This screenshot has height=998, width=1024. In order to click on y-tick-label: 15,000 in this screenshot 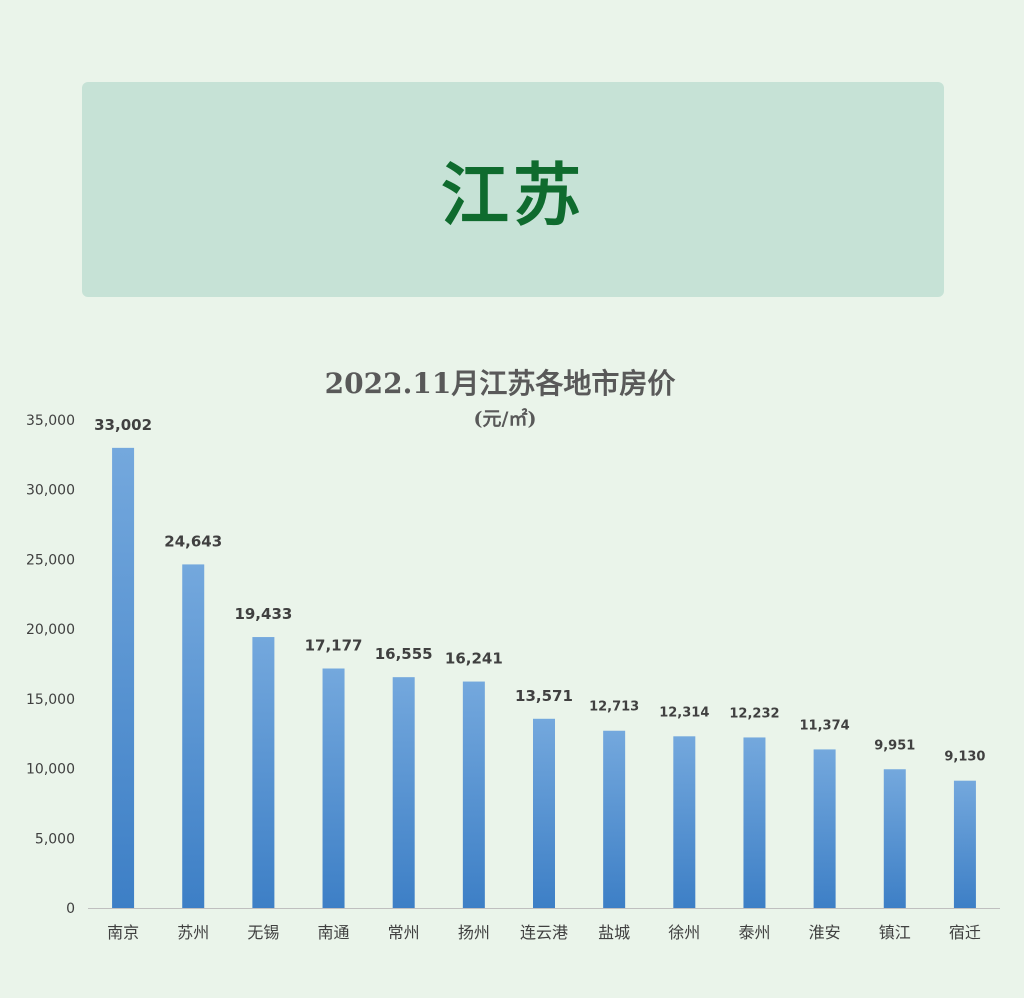, I will do `click(50, 700)`.